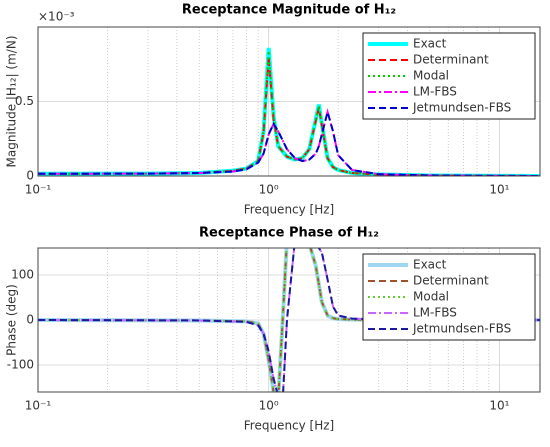 The image size is (550, 447). Describe the element at coordinates (289, 233) in the screenshot. I see `chart-title: Receptance Phase of H₁₂` at that location.